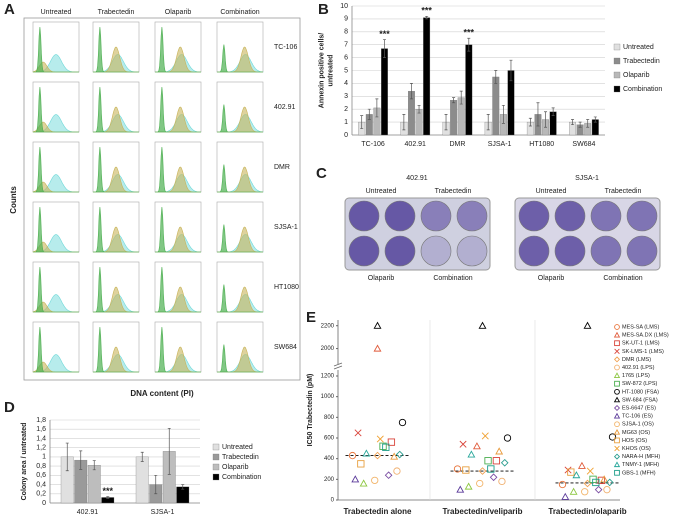 This screenshot has height=522, width=685. Describe the element at coordinates (377, 511) in the screenshot. I see `x-tick-label: Trabectedin alone` at that location.